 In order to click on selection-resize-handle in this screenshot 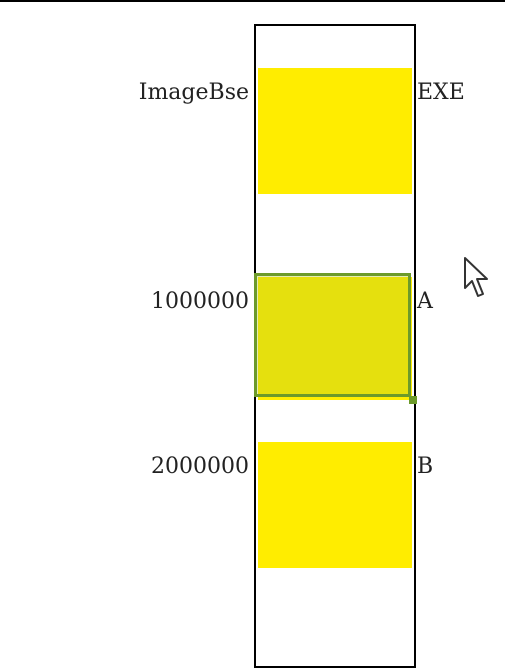, I will do `click(413, 400)`.